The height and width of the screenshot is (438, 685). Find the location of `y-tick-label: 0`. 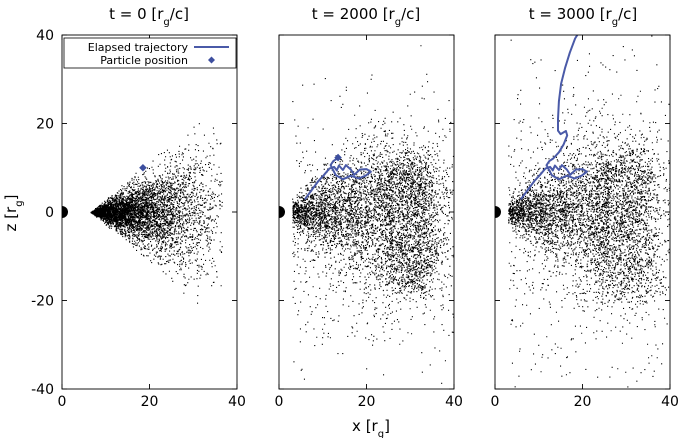

y-tick-label: 0 is located at coordinates (49, 213).